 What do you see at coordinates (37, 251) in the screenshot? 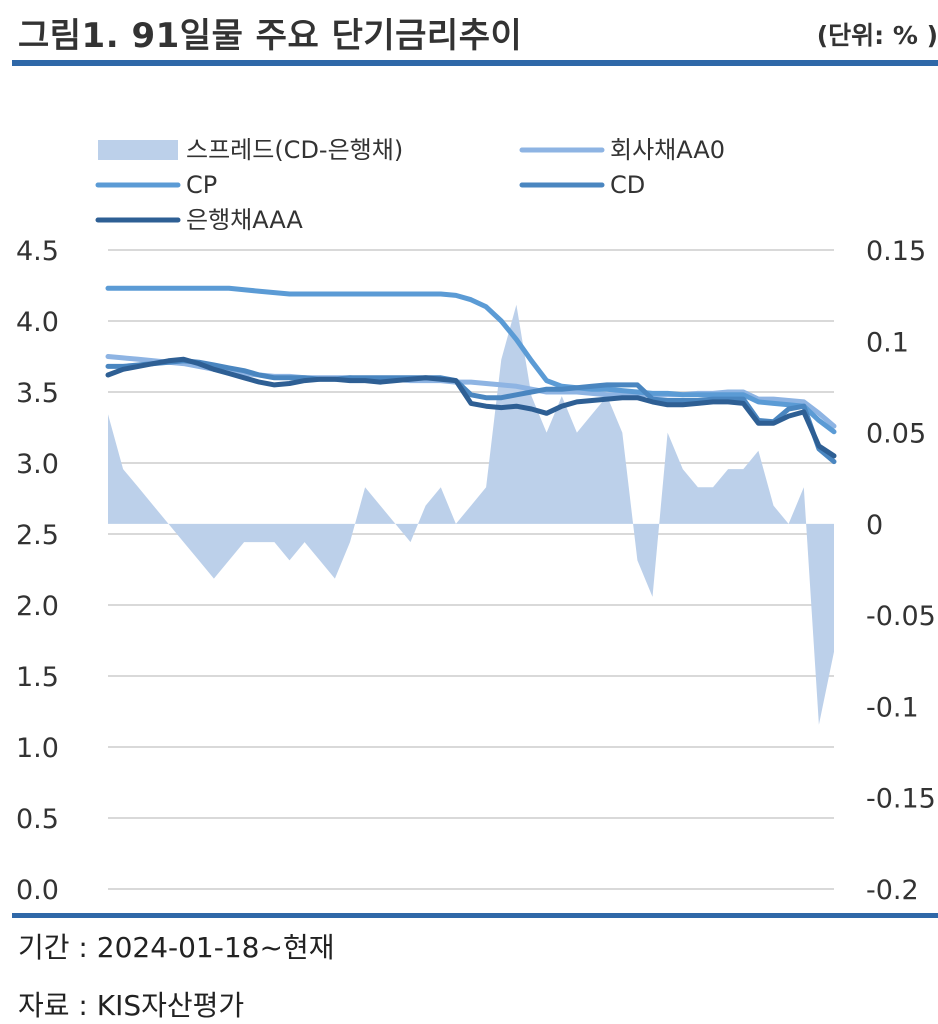
I see `left-tick-label: 4.5` at bounding box center [37, 251].